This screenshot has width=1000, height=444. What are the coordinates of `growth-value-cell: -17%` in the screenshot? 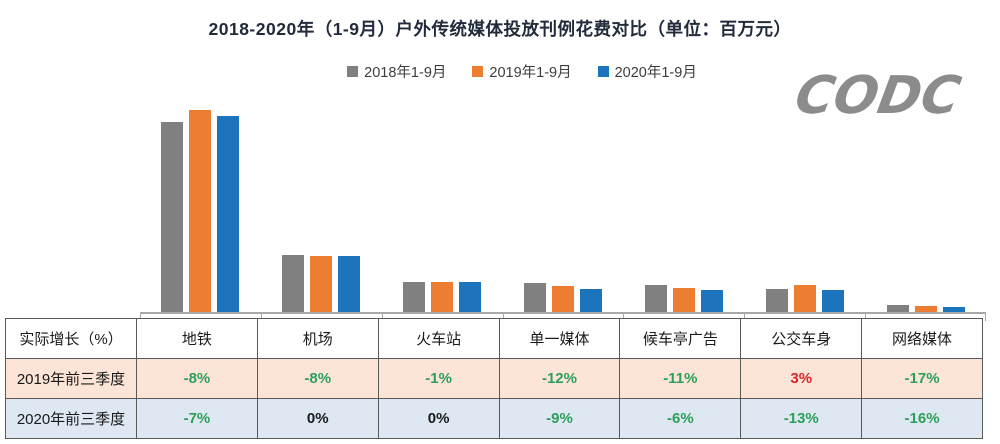 It's located at (922, 379).